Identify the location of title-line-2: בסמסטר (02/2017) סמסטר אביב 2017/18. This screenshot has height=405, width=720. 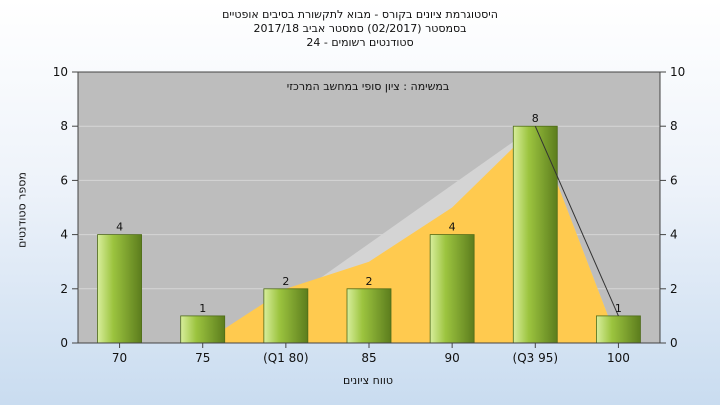
(360, 28).